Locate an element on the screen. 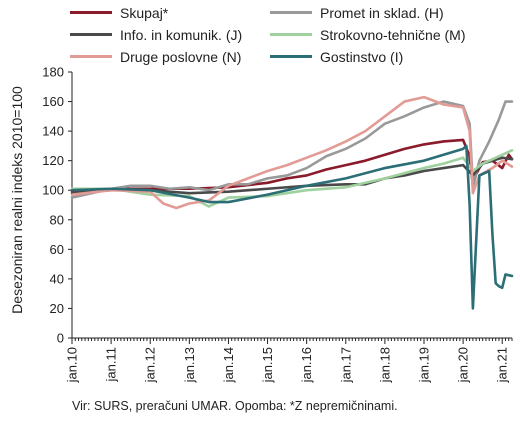 The width and height of the screenshot is (520, 426). legend-label: Gostinstvo (I) is located at coordinates (362, 57).